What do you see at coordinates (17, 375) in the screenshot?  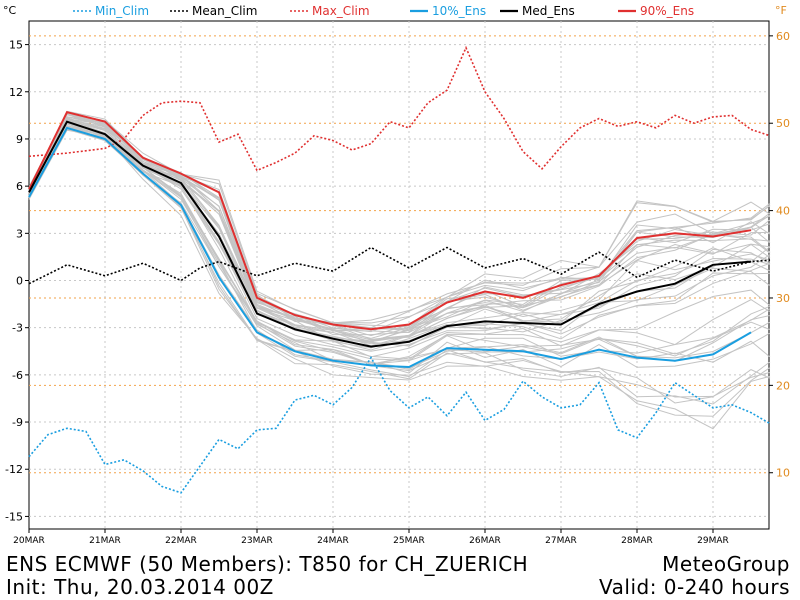 I see `y-tick-label: -6` at bounding box center [17, 375].